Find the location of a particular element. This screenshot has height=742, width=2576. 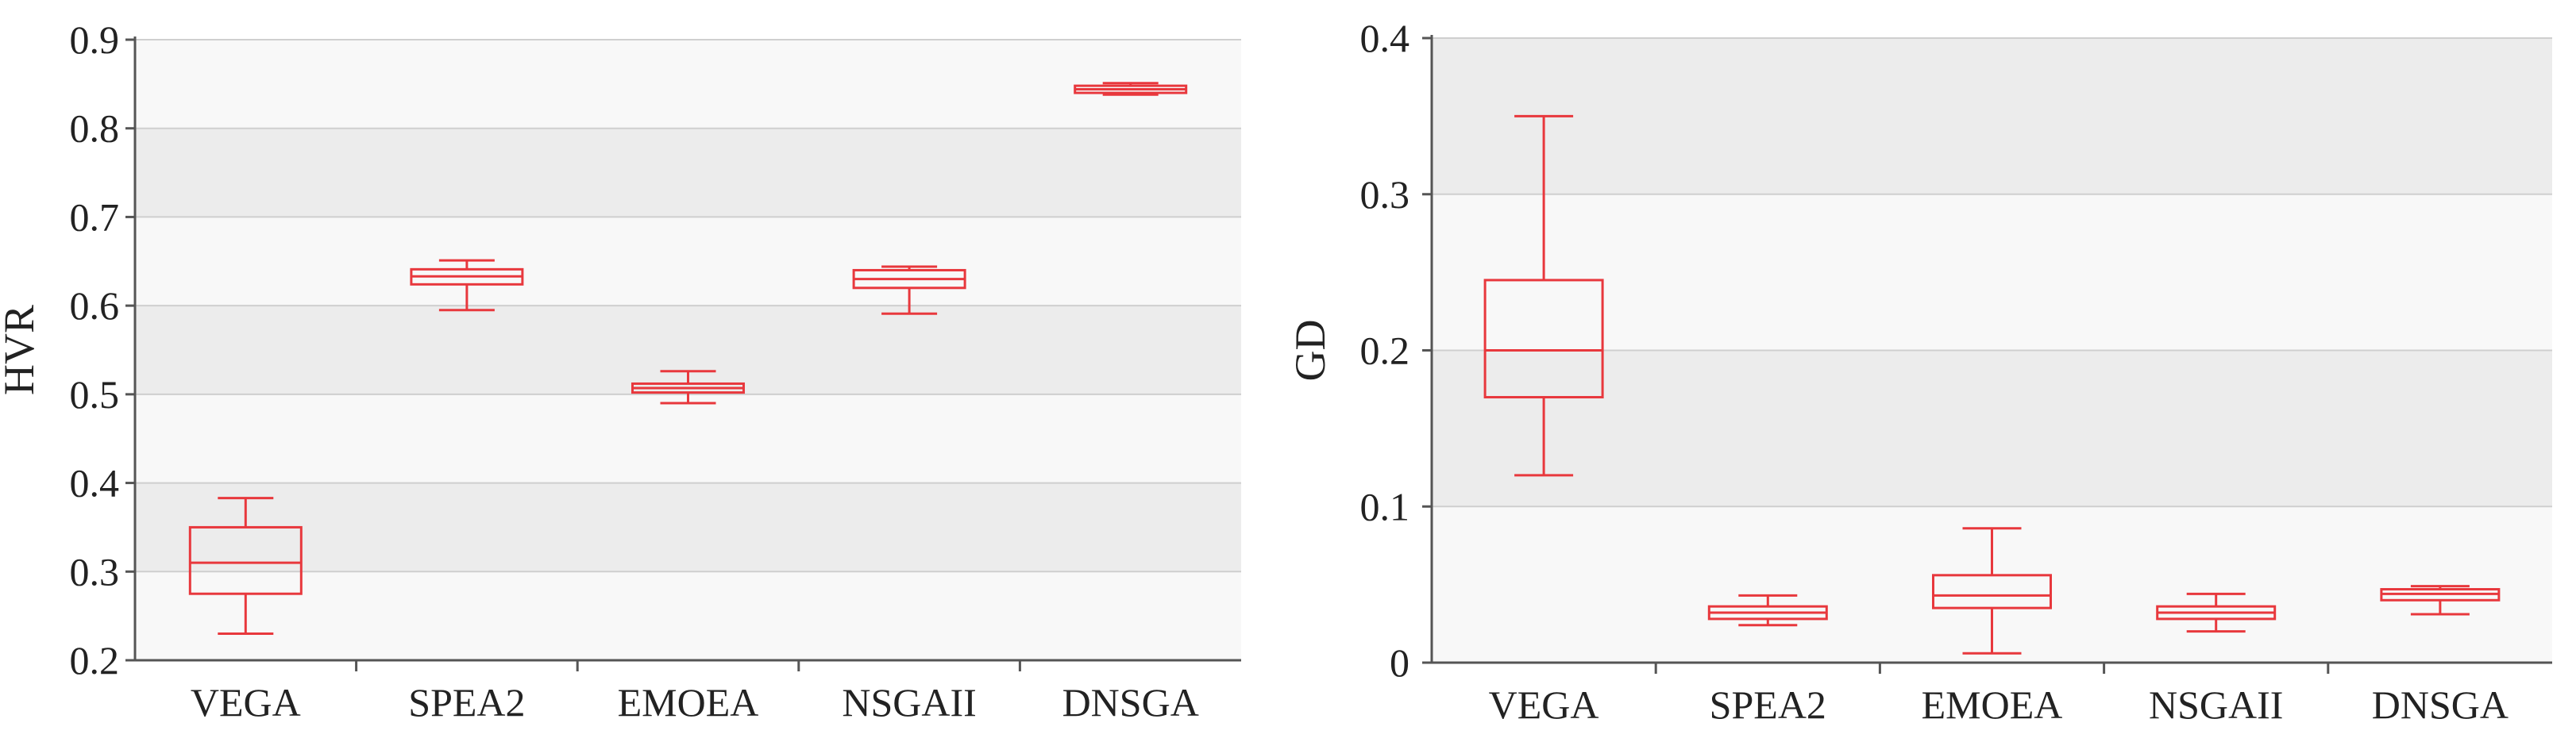

y-tick-label: 0.8 is located at coordinates (95, 128).